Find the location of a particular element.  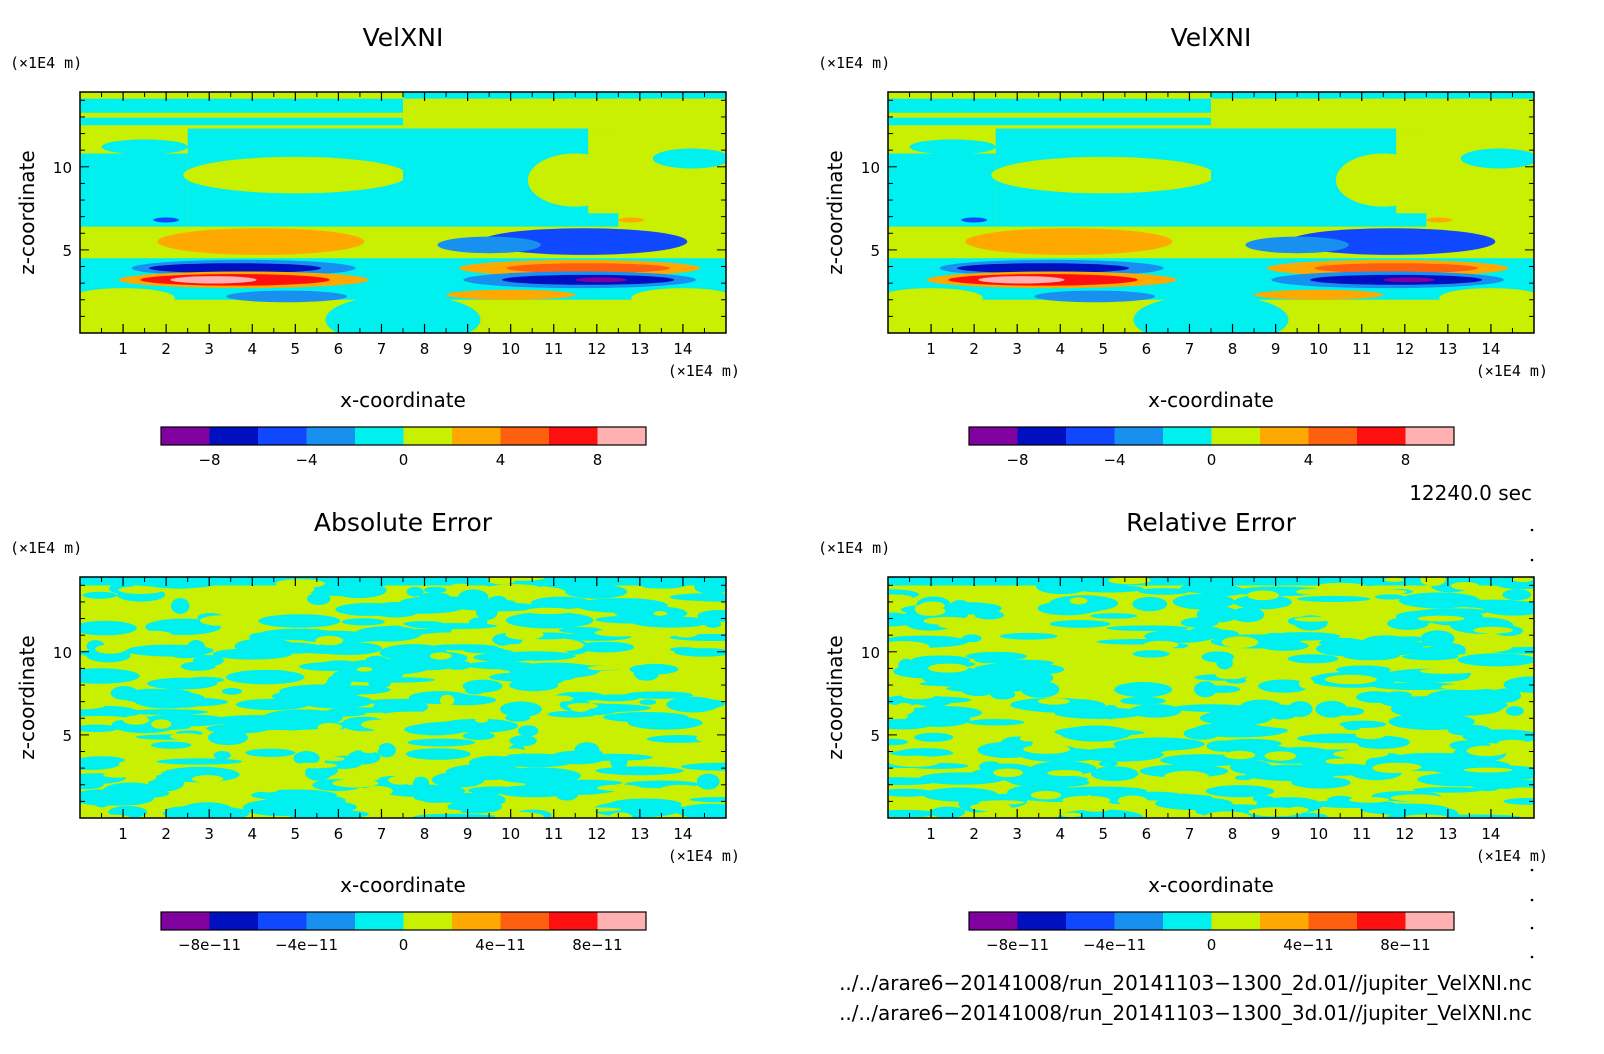

x-tick-label: 6 is located at coordinates (1147, 349).